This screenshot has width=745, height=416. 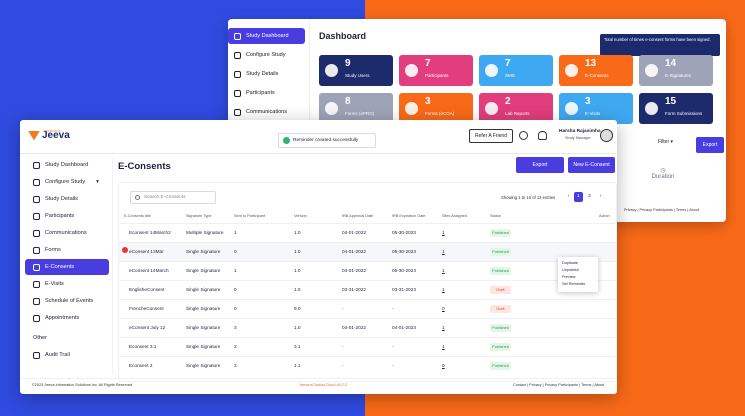 I want to click on page-2: 2, so click(x=589, y=196).